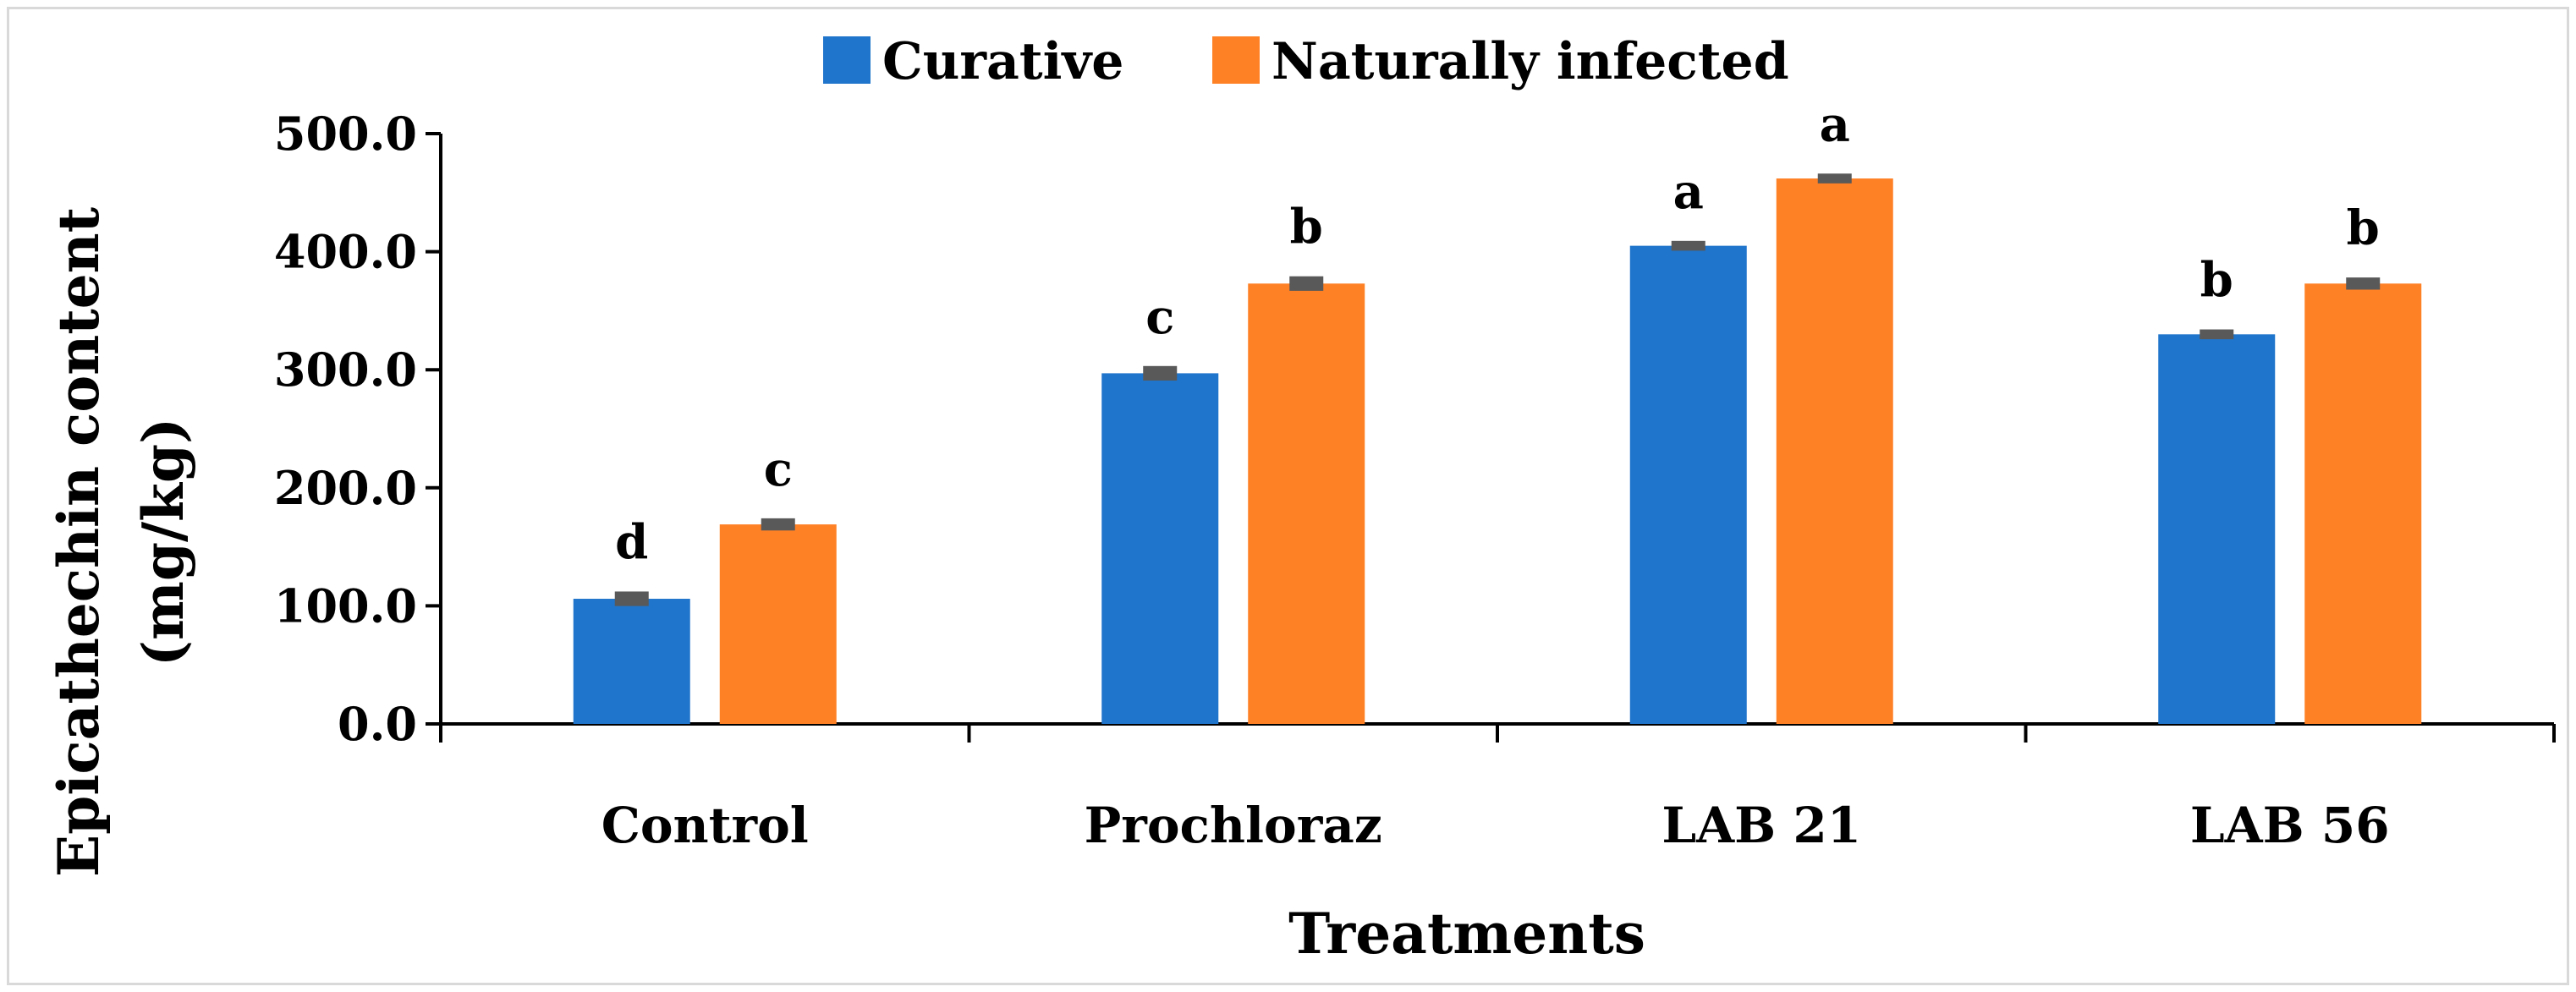  I want to click on x-category-label: Prochloraz, so click(1233, 825).